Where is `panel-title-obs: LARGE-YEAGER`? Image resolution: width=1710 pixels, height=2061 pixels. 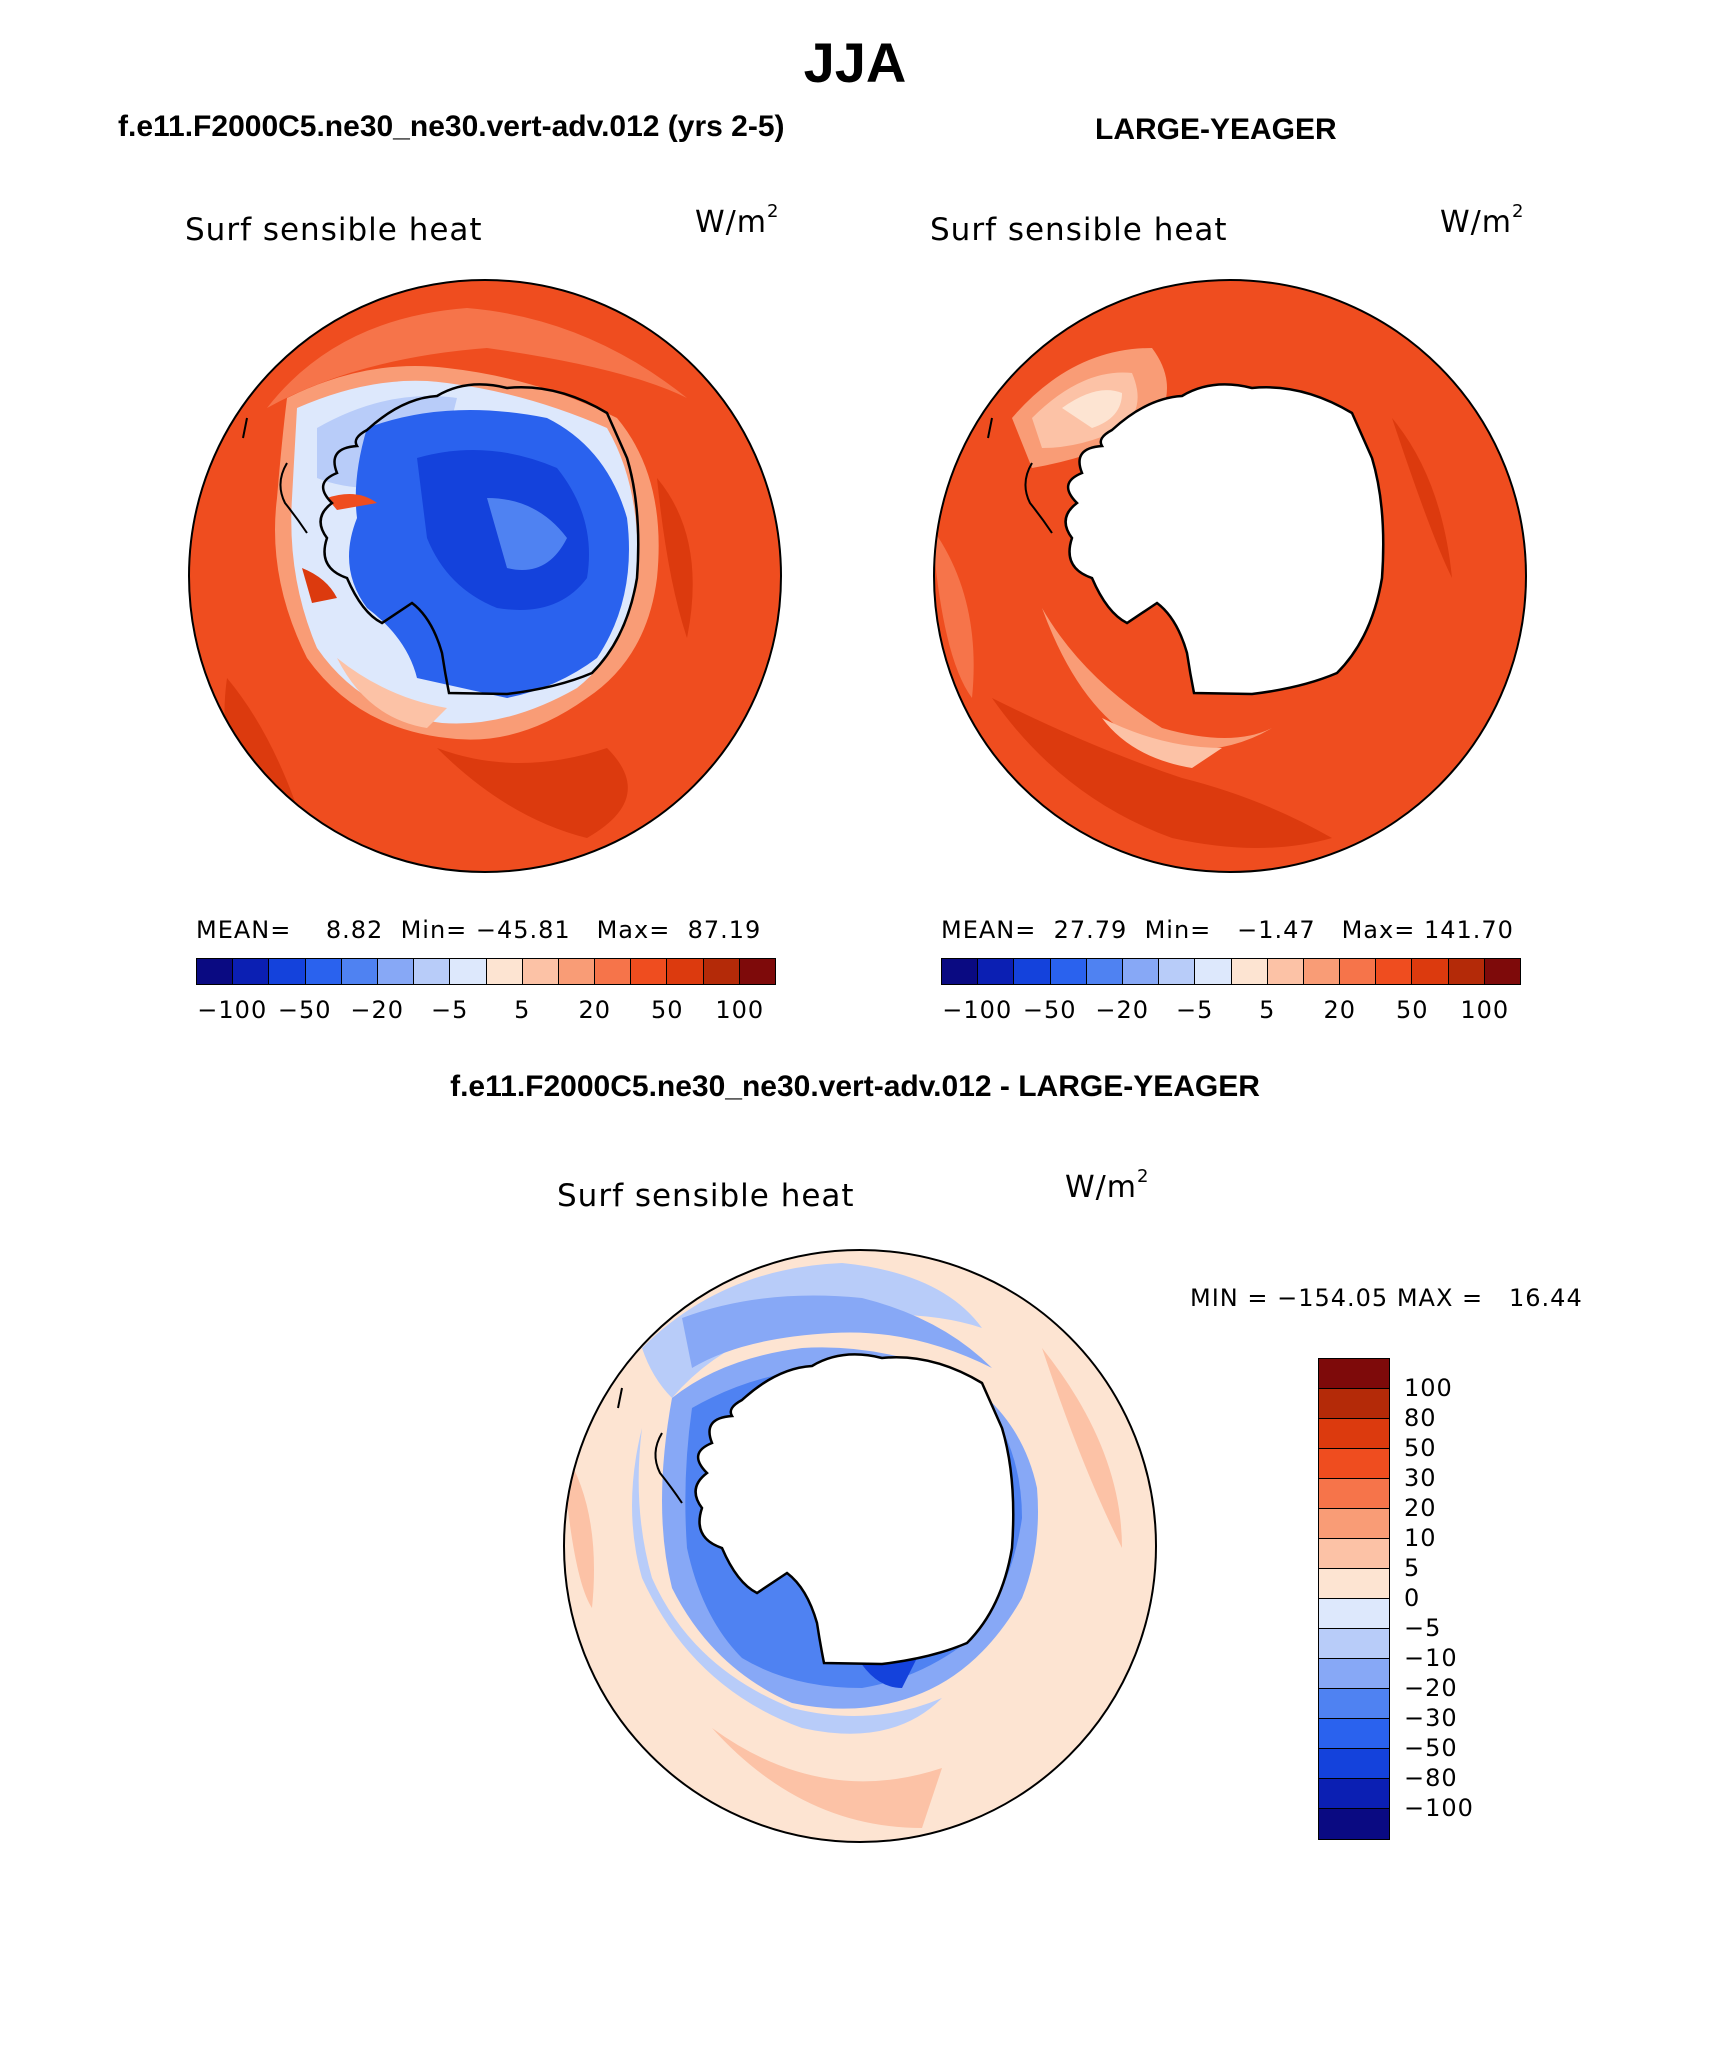 panel-title-obs: LARGE-YEAGER is located at coordinates (1216, 129).